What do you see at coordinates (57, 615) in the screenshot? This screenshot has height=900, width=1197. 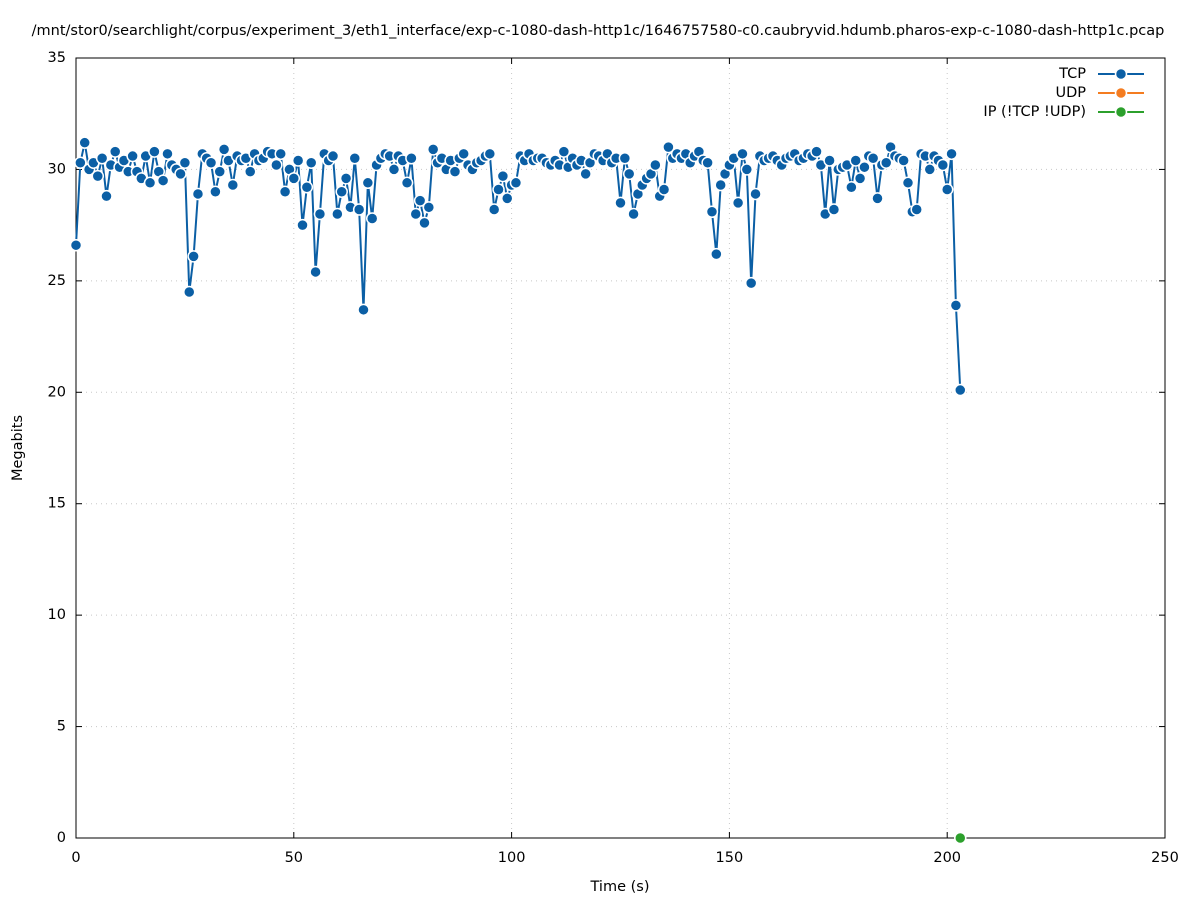 I see `y-tick-label: 10` at bounding box center [57, 615].